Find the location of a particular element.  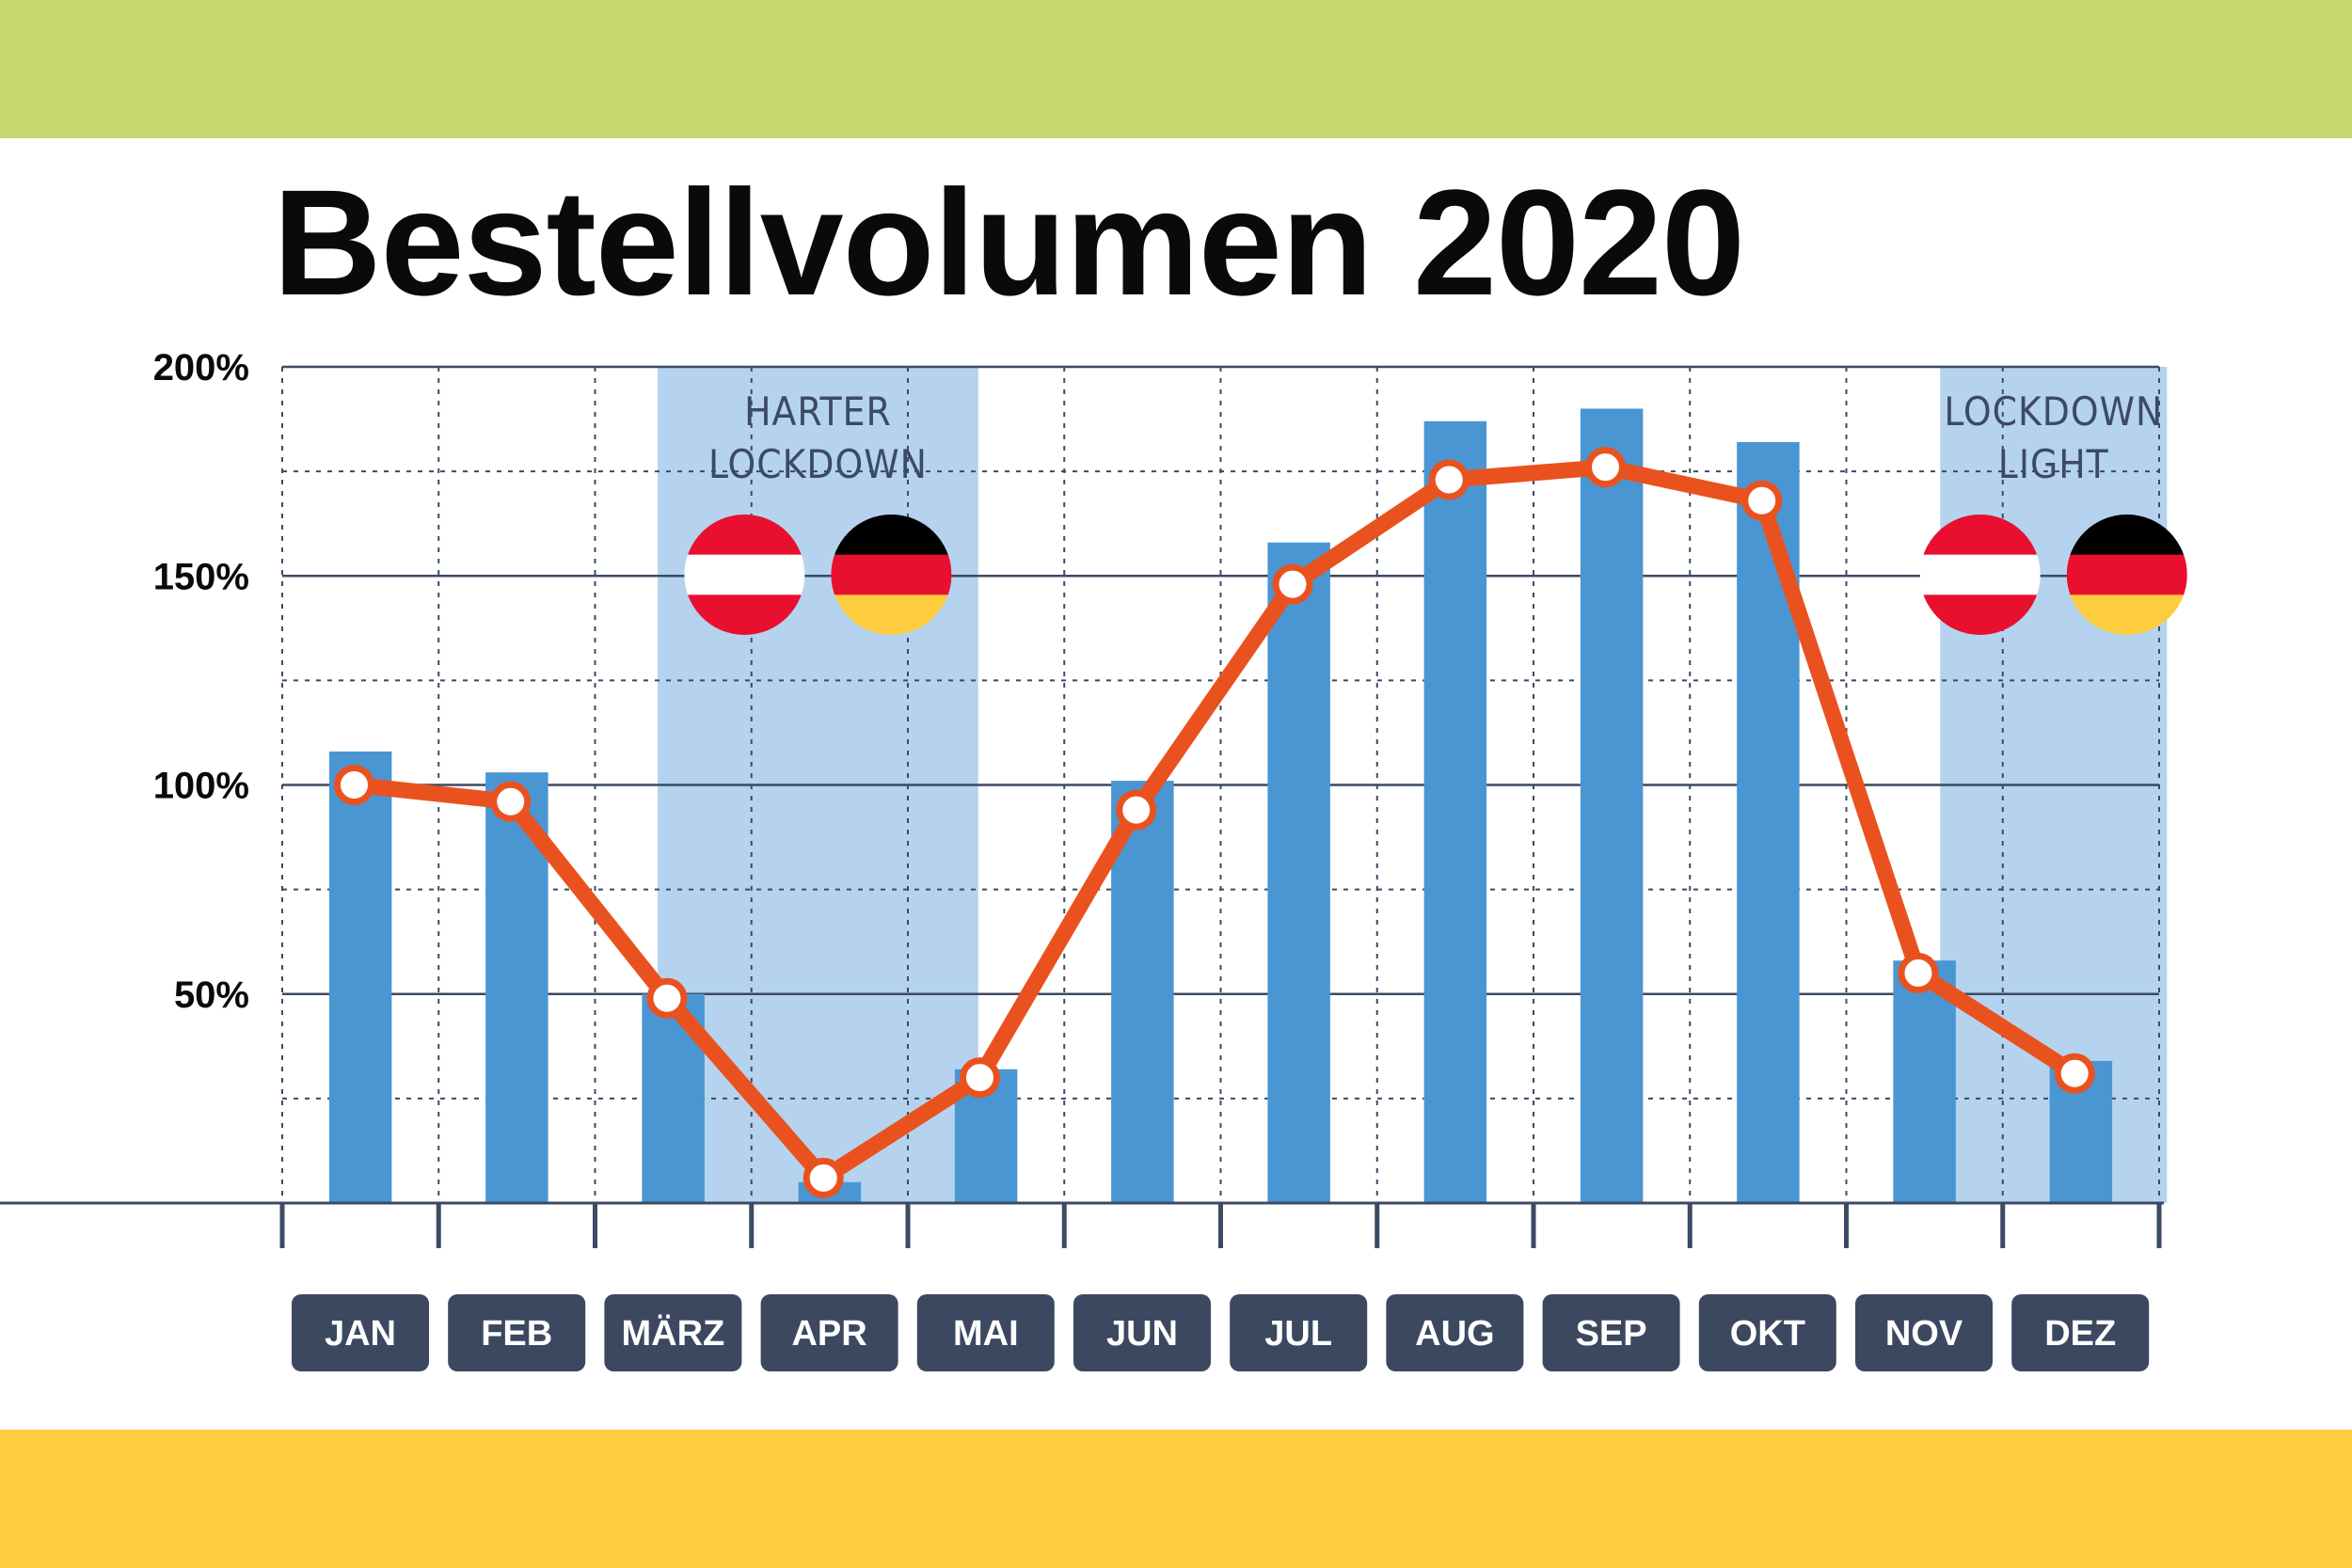

month-pill-jul: JUL is located at coordinates (1299, 1332).